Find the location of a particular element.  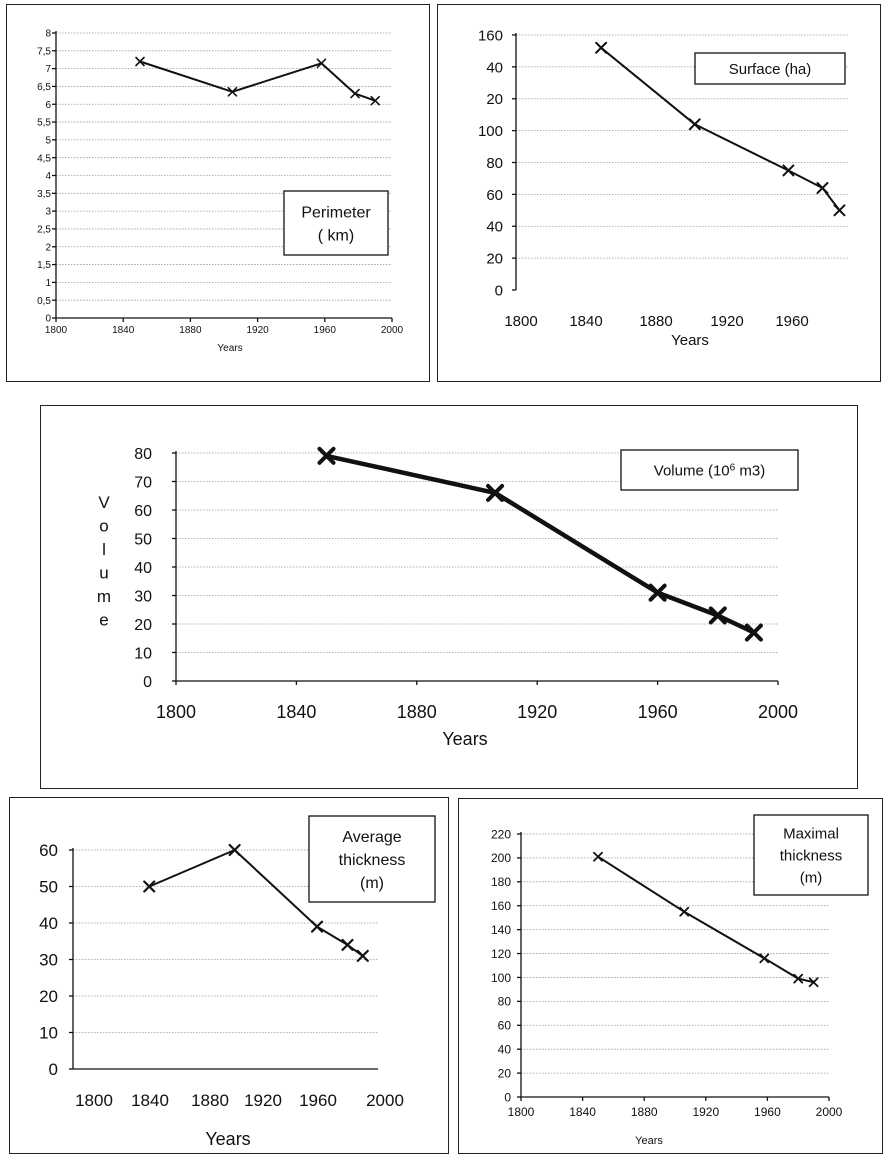

y-tick-label: 7 is located at coordinates (48, 69).